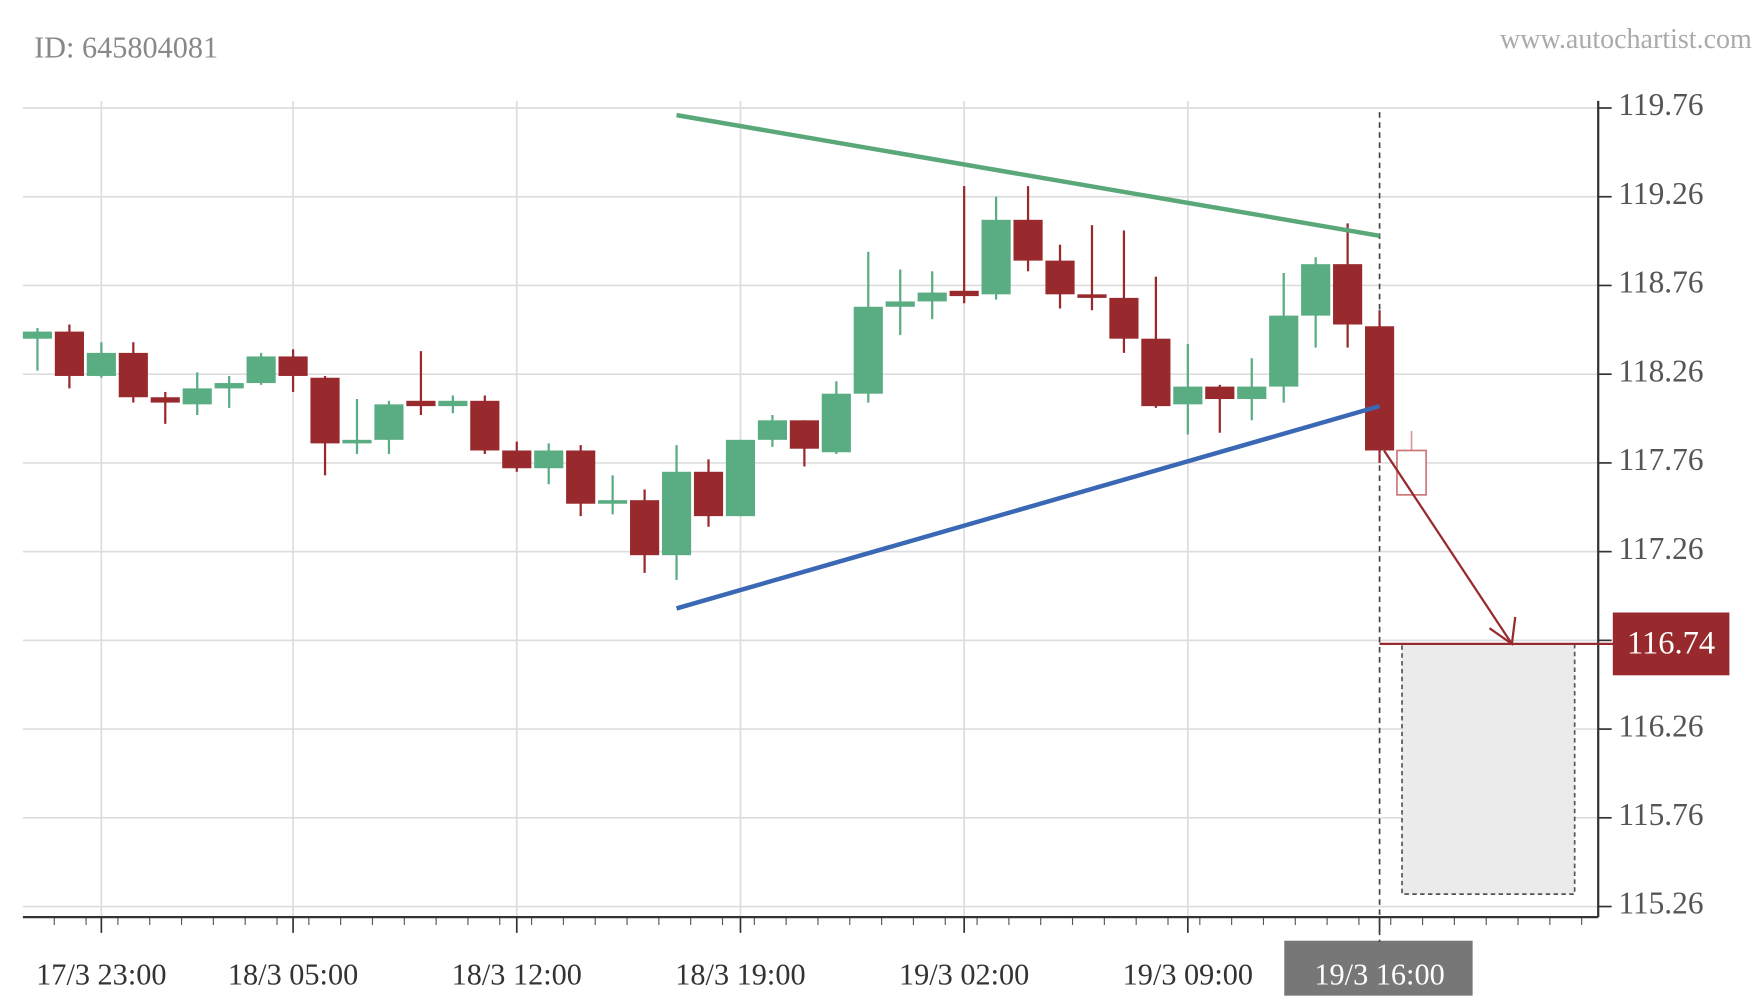 The width and height of the screenshot is (1759, 1008). Describe the element at coordinates (1660, 725) in the screenshot. I see `y-tick-label: 116.26` at that location.